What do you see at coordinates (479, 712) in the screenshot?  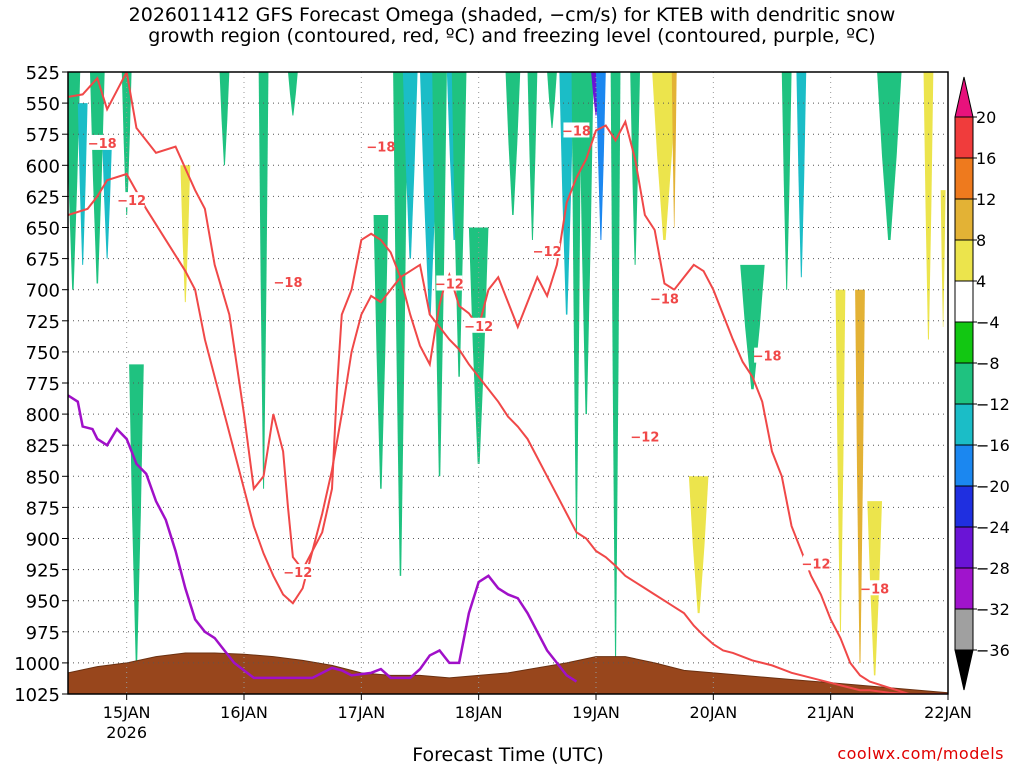 I see `x-tick-label: 18JAN` at bounding box center [479, 712].